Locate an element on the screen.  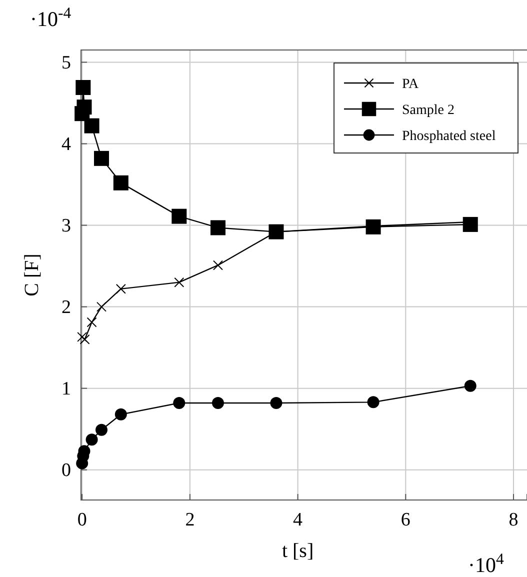
y-tick-label: 2 is located at coordinates (66, 307).